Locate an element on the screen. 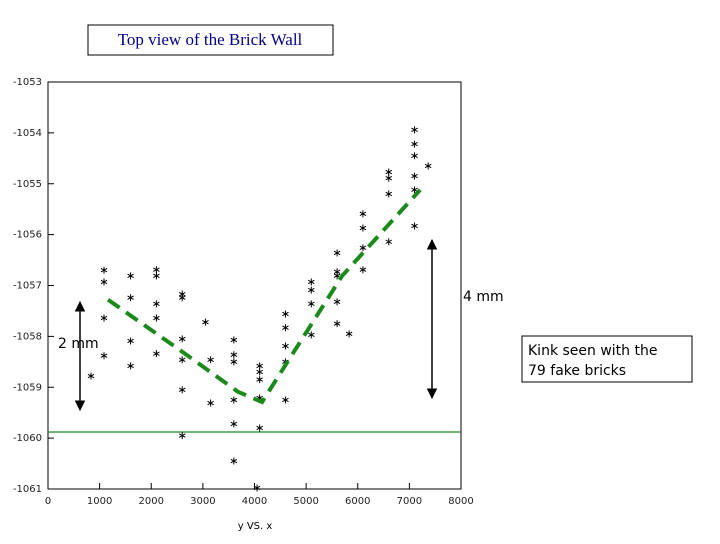 The width and height of the screenshot is (720, 544). annotation: 4 mm is located at coordinates (483, 297).